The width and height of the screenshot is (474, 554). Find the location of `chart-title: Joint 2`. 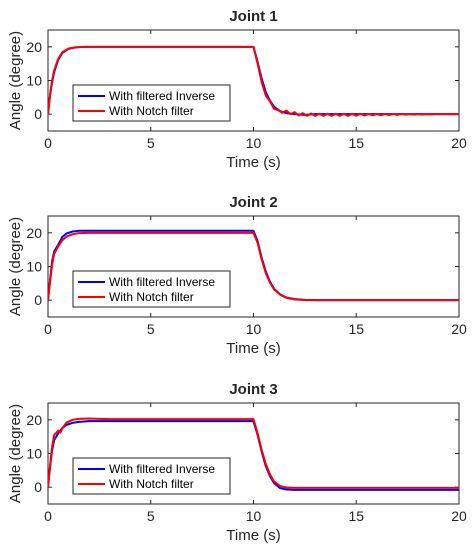

chart-title: Joint 2 is located at coordinates (253, 202).